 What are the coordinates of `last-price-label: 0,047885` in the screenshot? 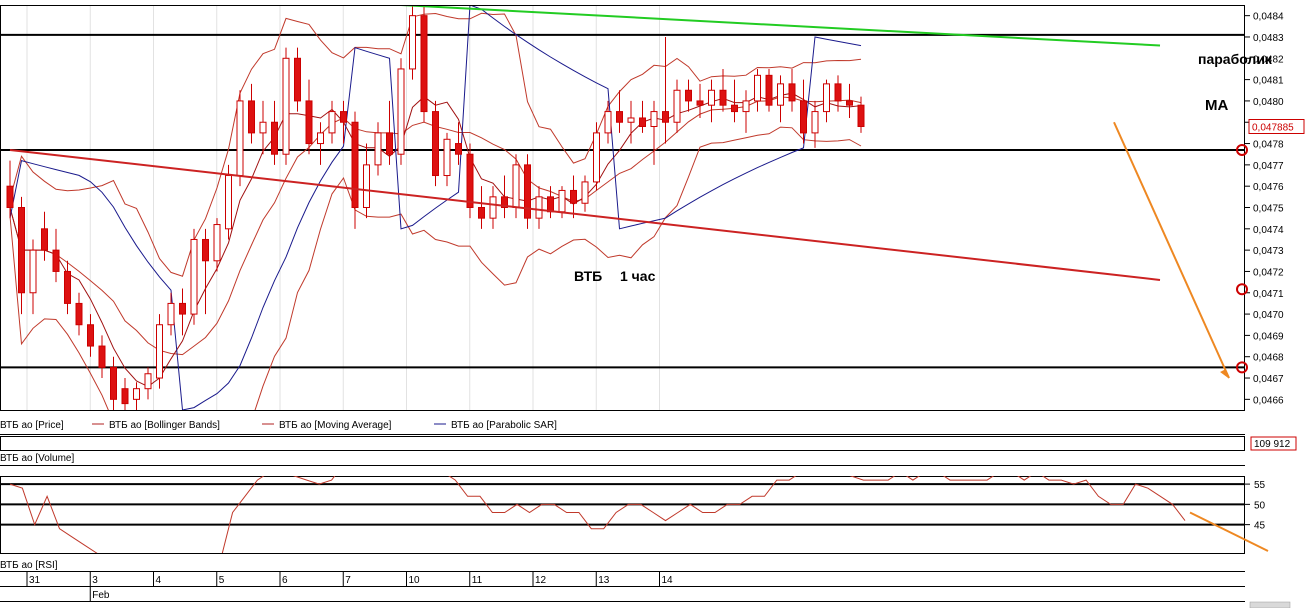 It's located at (1273, 128).